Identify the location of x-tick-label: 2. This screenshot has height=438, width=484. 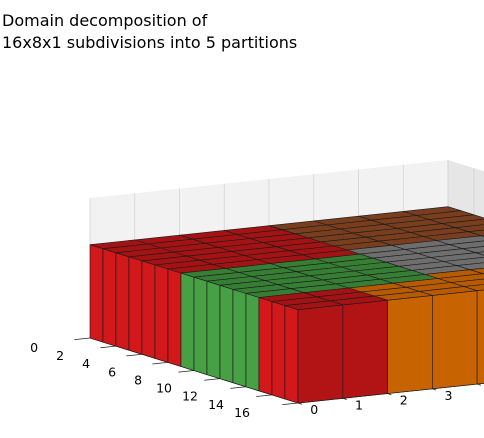
(60, 355).